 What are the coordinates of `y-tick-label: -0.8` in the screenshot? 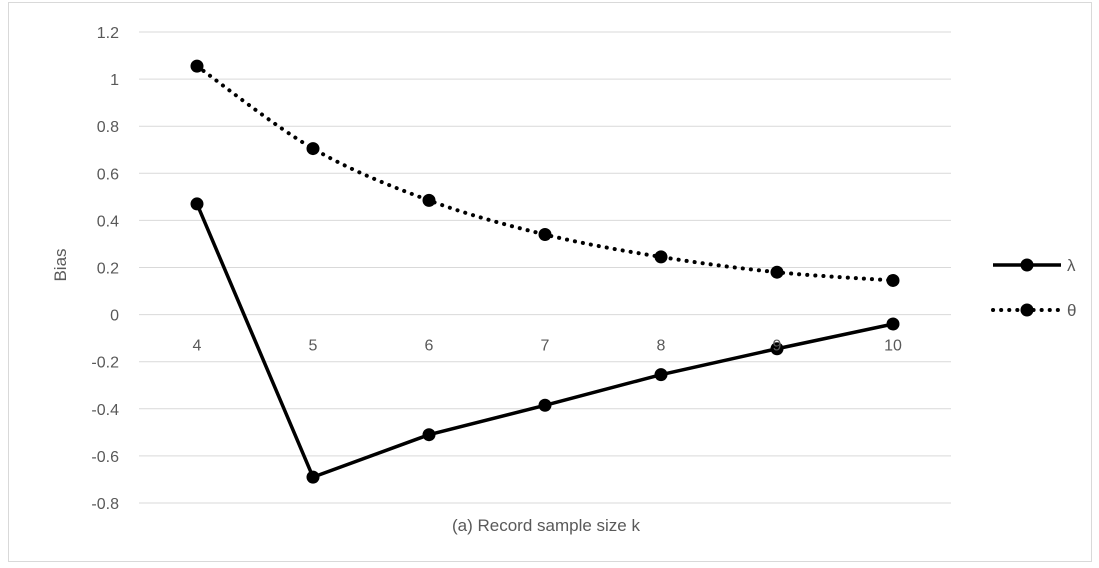 It's located at (105, 504).